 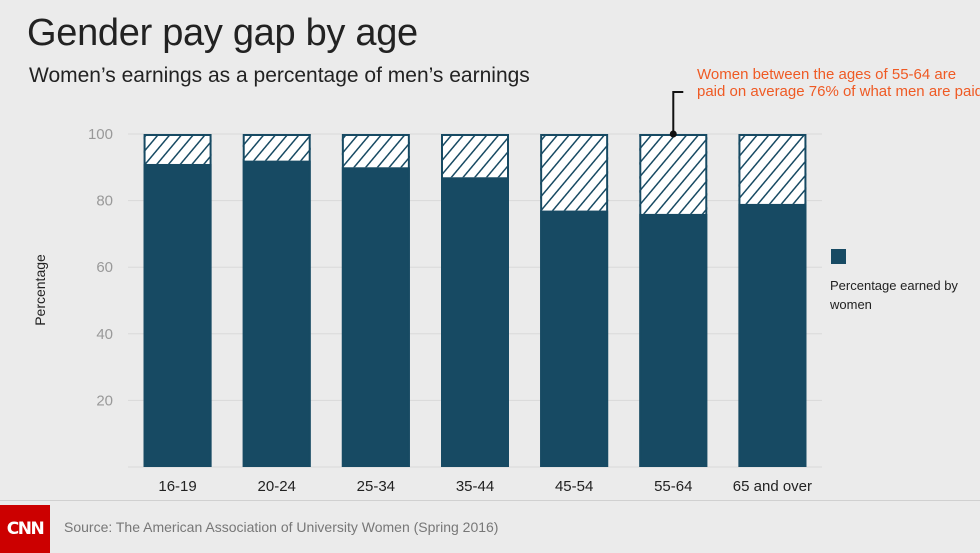 I want to click on cnn-logo: CNN, so click(x=25, y=529).